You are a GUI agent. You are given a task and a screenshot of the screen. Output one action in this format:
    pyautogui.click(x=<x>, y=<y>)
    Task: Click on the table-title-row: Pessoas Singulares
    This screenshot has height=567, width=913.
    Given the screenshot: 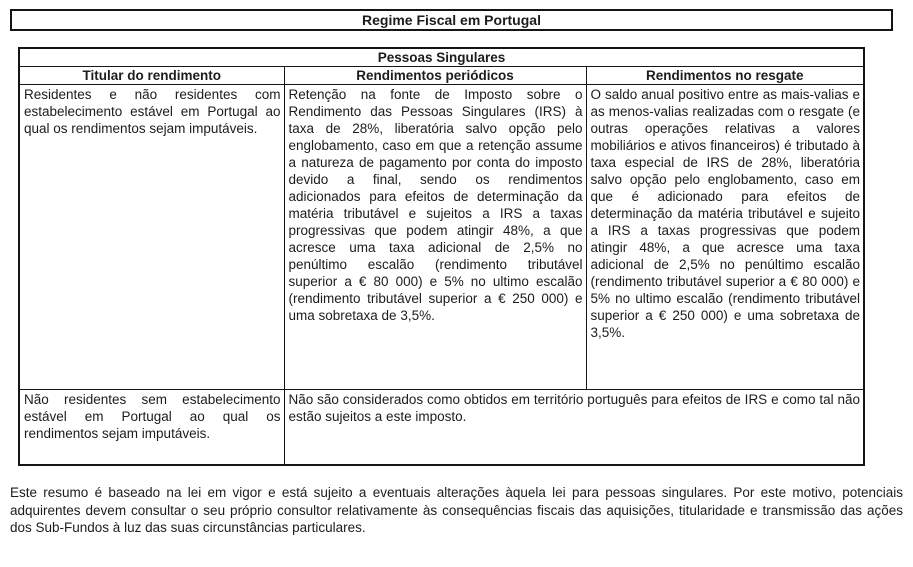 What is the action you would take?
    pyautogui.click(x=441, y=57)
    